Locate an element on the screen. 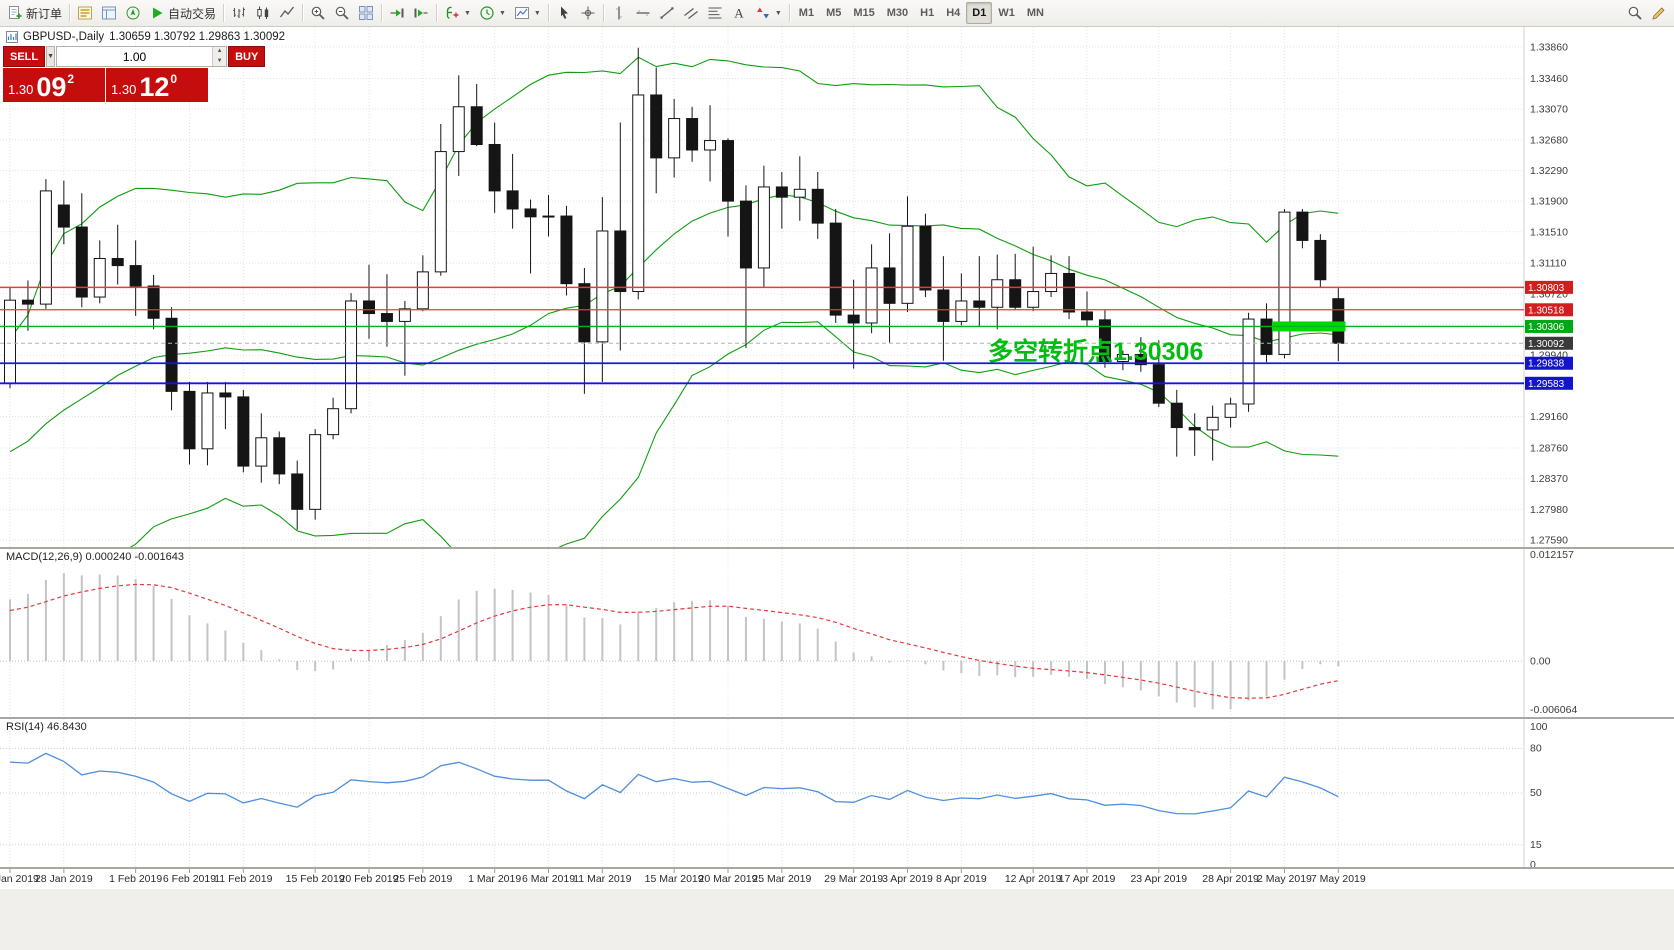  volume-input is located at coordinates (135, 56).